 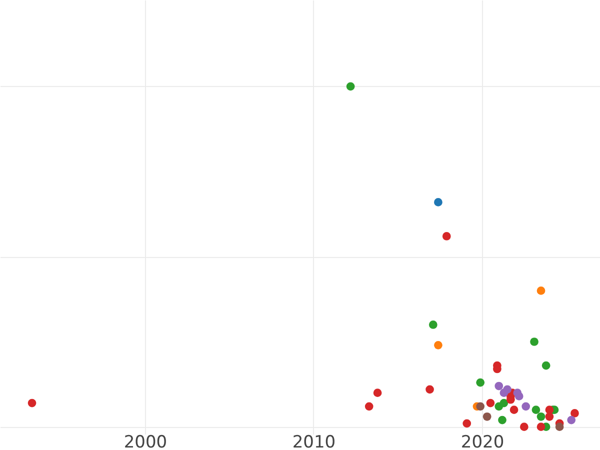 What do you see at coordinates (146, 441) in the screenshot?
I see `x-tick-label: 2000` at bounding box center [146, 441].